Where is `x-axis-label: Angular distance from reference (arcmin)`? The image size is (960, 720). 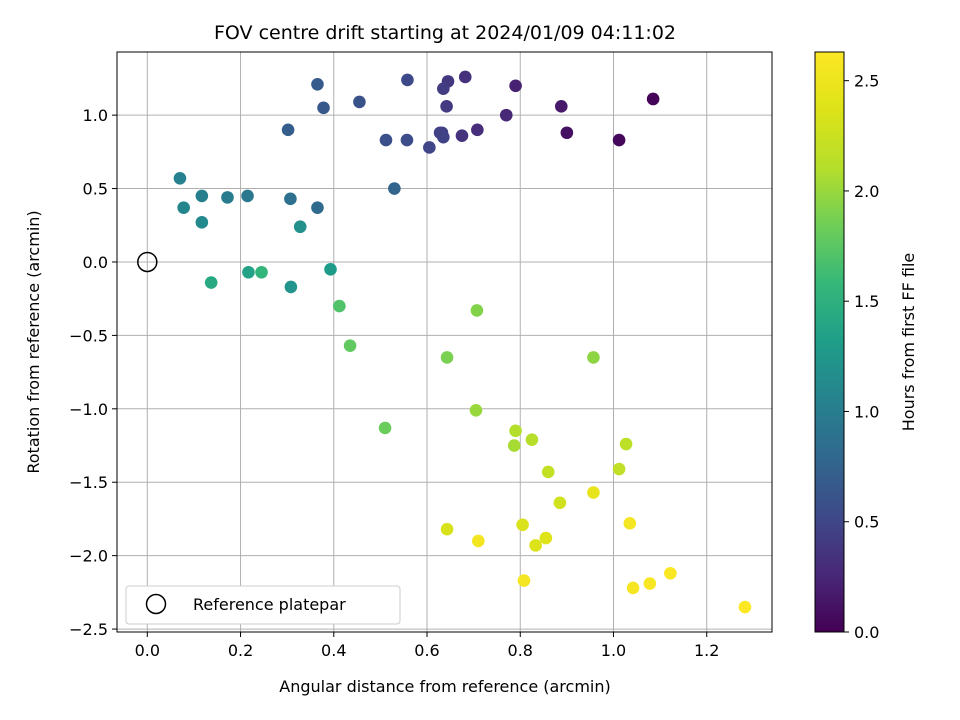 x-axis-label: Angular distance from reference (arcmin) is located at coordinates (444, 686).